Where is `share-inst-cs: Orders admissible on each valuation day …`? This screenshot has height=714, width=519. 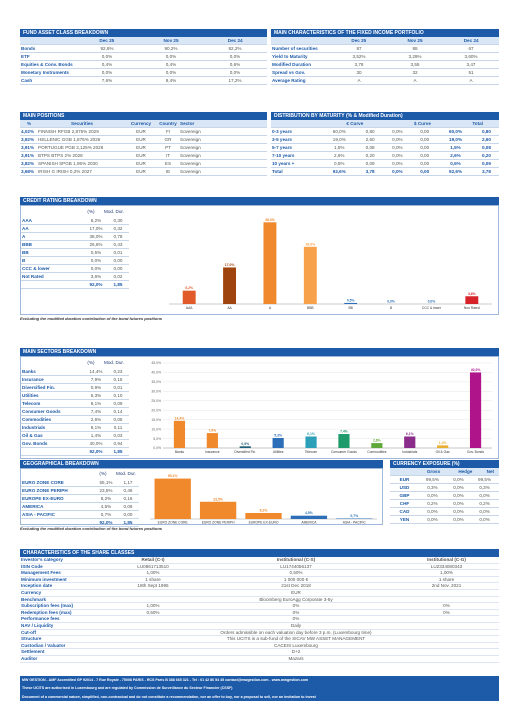 share-inst-cs: Orders admissible on each valuation day … is located at coordinates (296, 633).